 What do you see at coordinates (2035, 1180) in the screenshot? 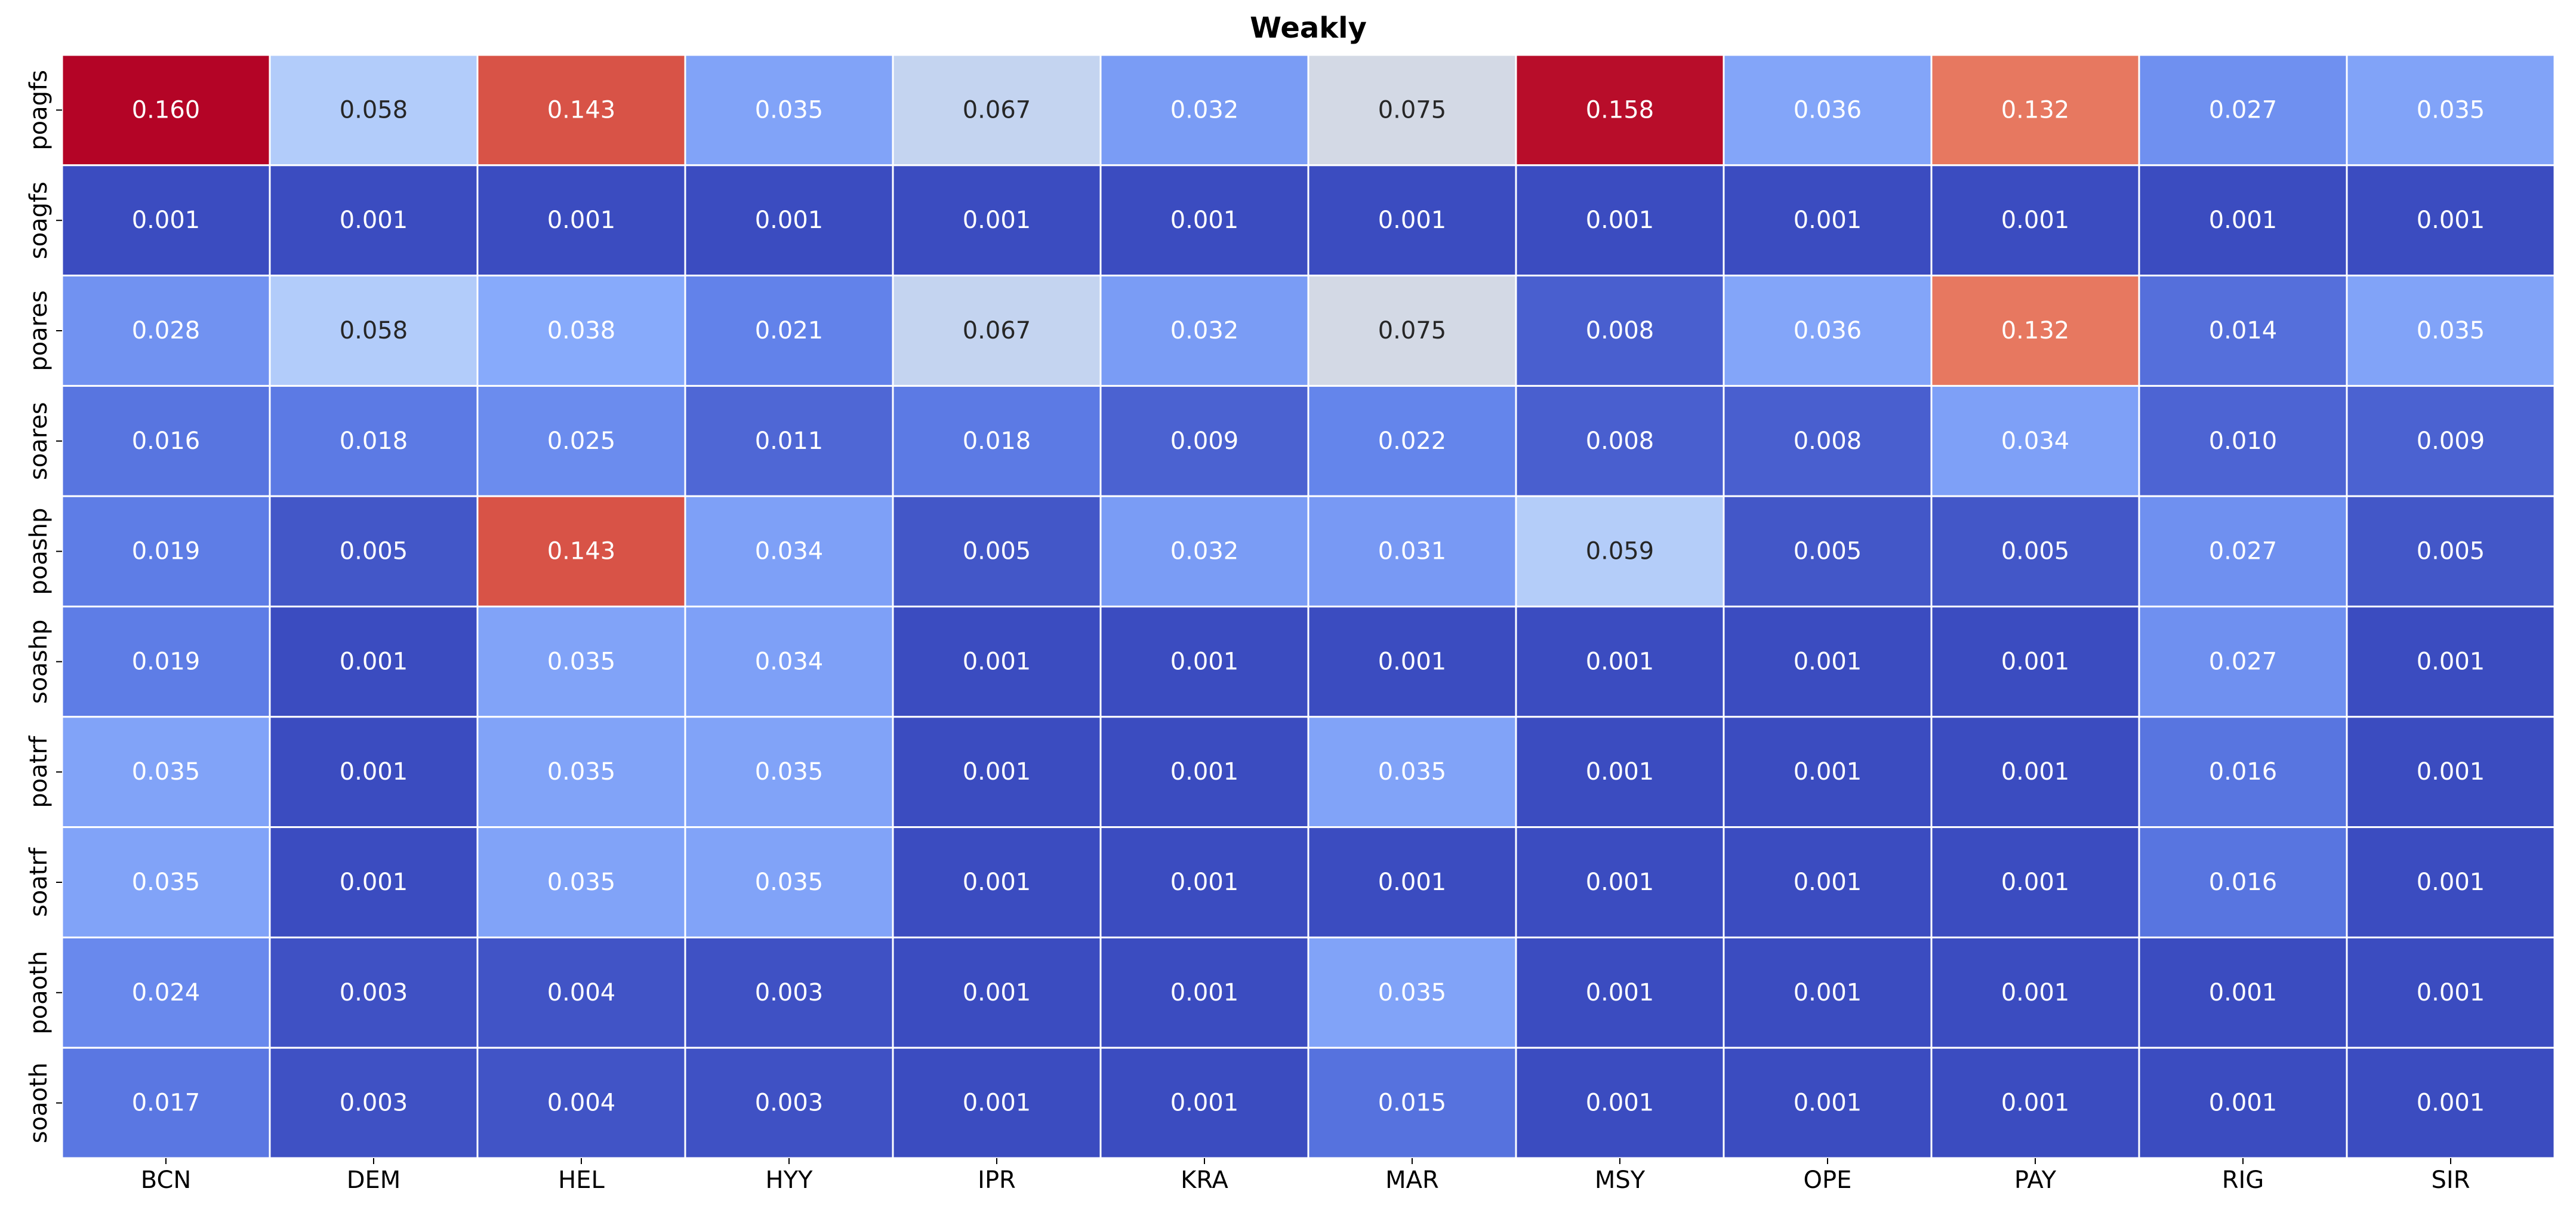
I see `x-tick-label: PAY` at bounding box center [2035, 1180].